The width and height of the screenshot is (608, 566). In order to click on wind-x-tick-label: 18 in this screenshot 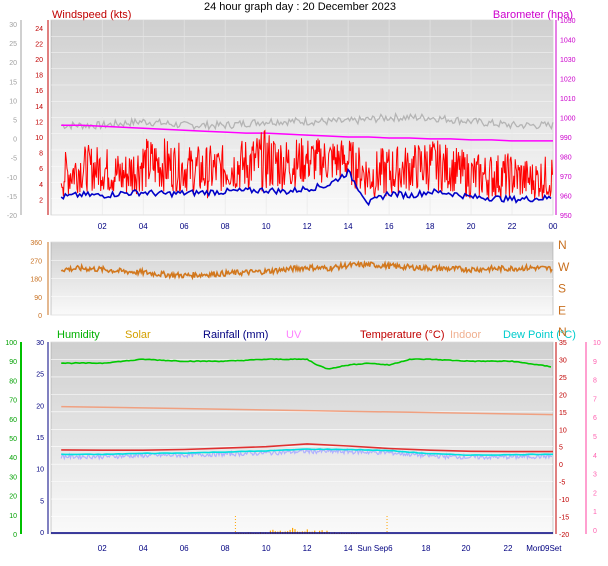, I will do `click(430, 226)`.